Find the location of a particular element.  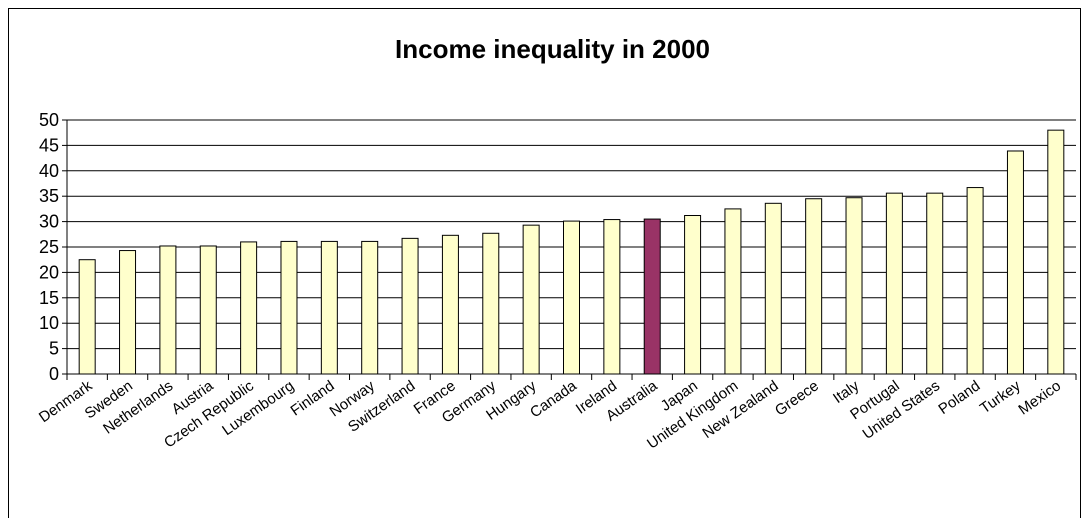

x-tick-label: Canada is located at coordinates (553, 399).